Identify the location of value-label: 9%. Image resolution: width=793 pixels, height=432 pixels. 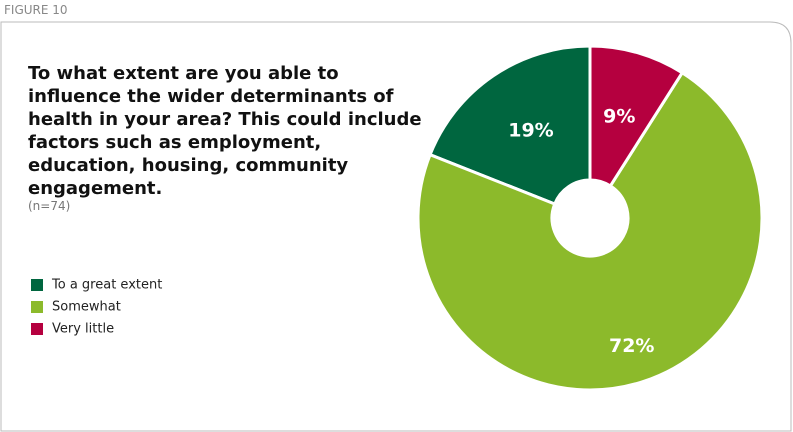
(619, 117).